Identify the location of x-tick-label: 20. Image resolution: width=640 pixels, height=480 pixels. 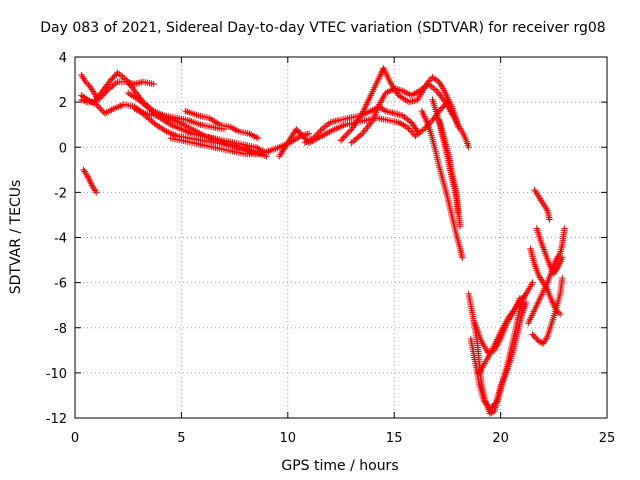
(500, 438).